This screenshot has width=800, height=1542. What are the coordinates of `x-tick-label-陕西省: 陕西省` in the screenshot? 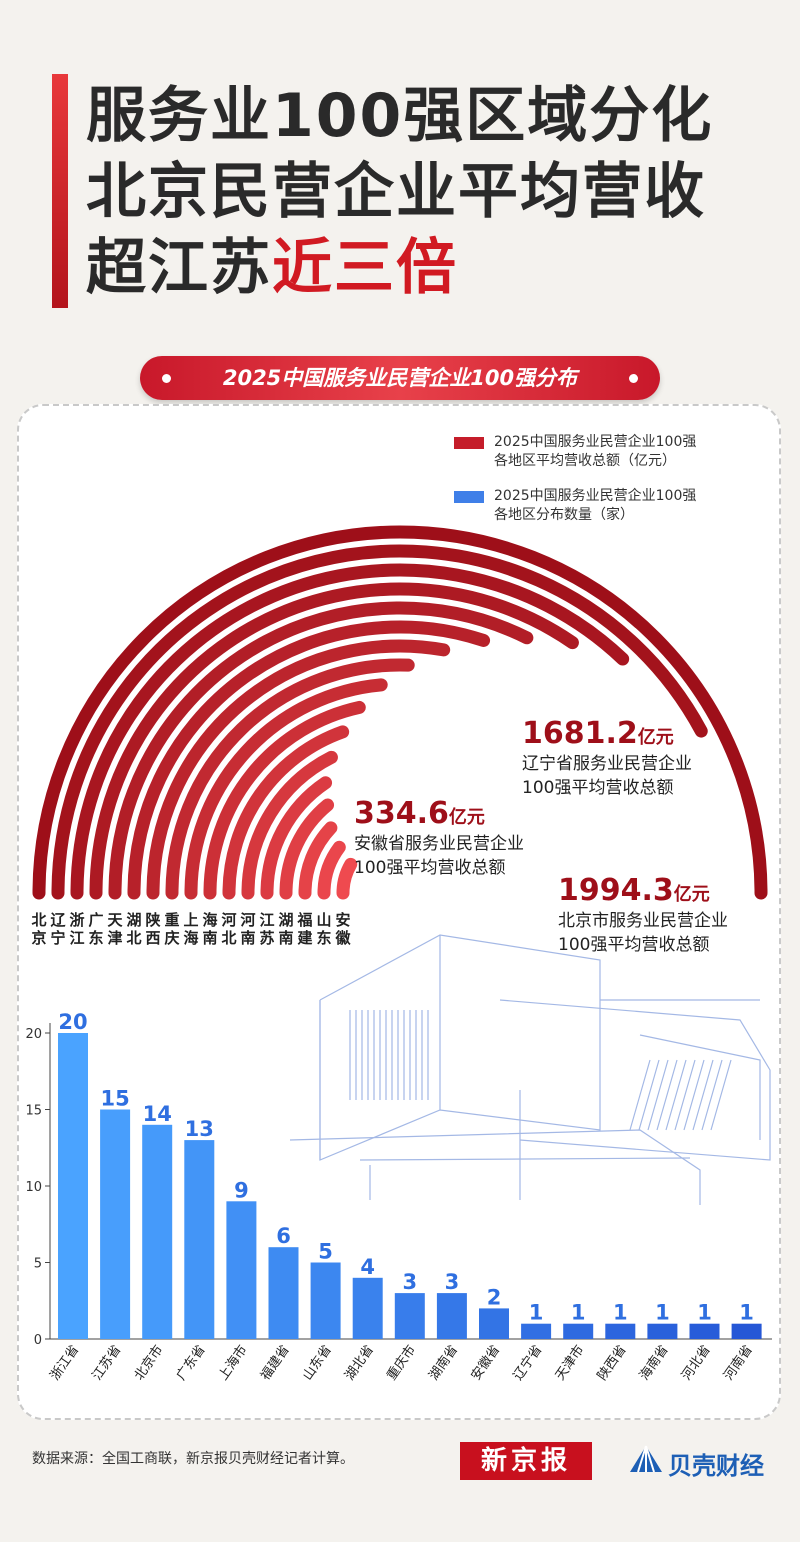 It's located at (612, 1363).